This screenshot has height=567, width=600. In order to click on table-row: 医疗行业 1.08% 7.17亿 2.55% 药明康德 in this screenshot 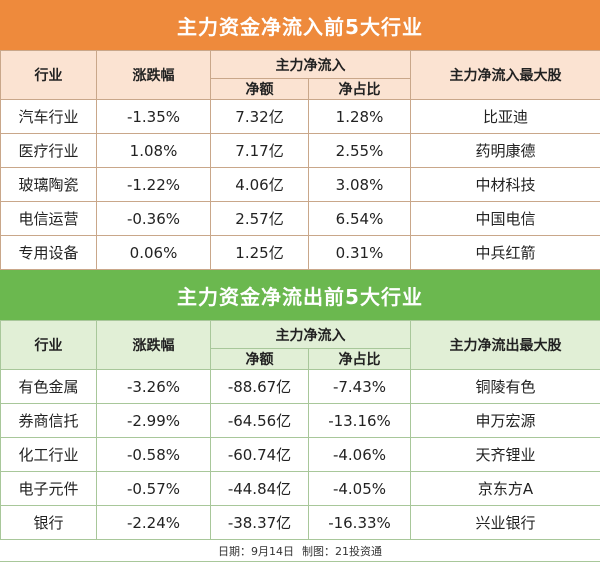, I will do `click(300, 150)`.